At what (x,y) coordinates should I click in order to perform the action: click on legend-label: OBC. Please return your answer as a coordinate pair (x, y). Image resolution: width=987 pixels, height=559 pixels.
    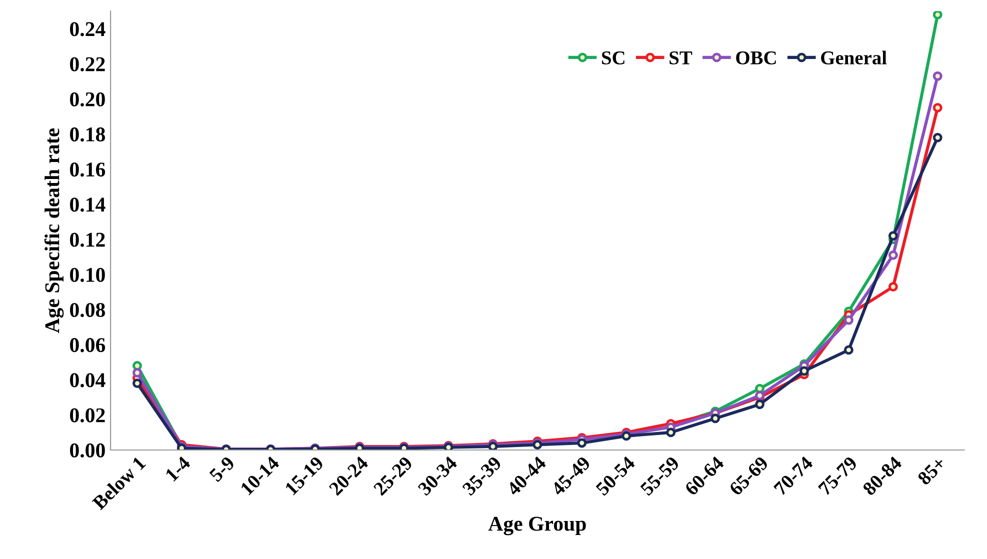
    Looking at the image, I should click on (756, 57).